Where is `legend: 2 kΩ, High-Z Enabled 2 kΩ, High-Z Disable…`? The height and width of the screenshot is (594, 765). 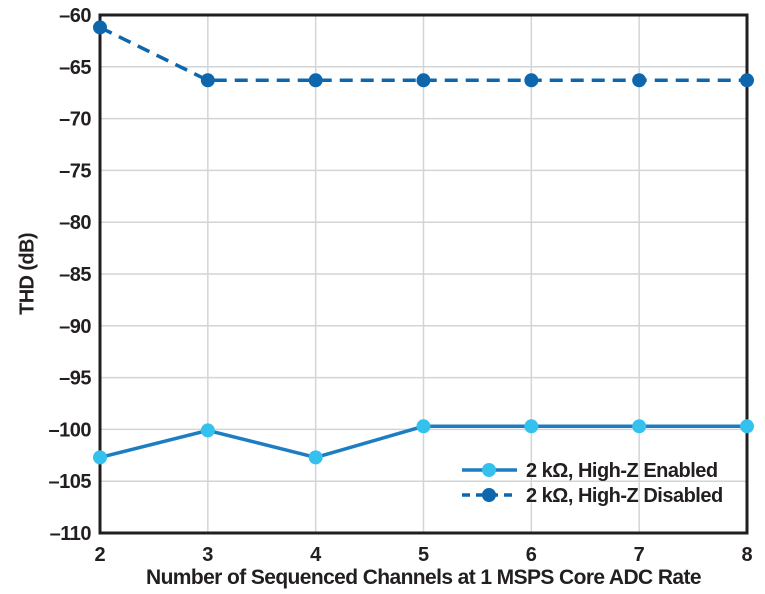
legend: 2 kΩ, High-Z Enabled 2 kΩ, High-Z Disable… is located at coordinates (592, 483).